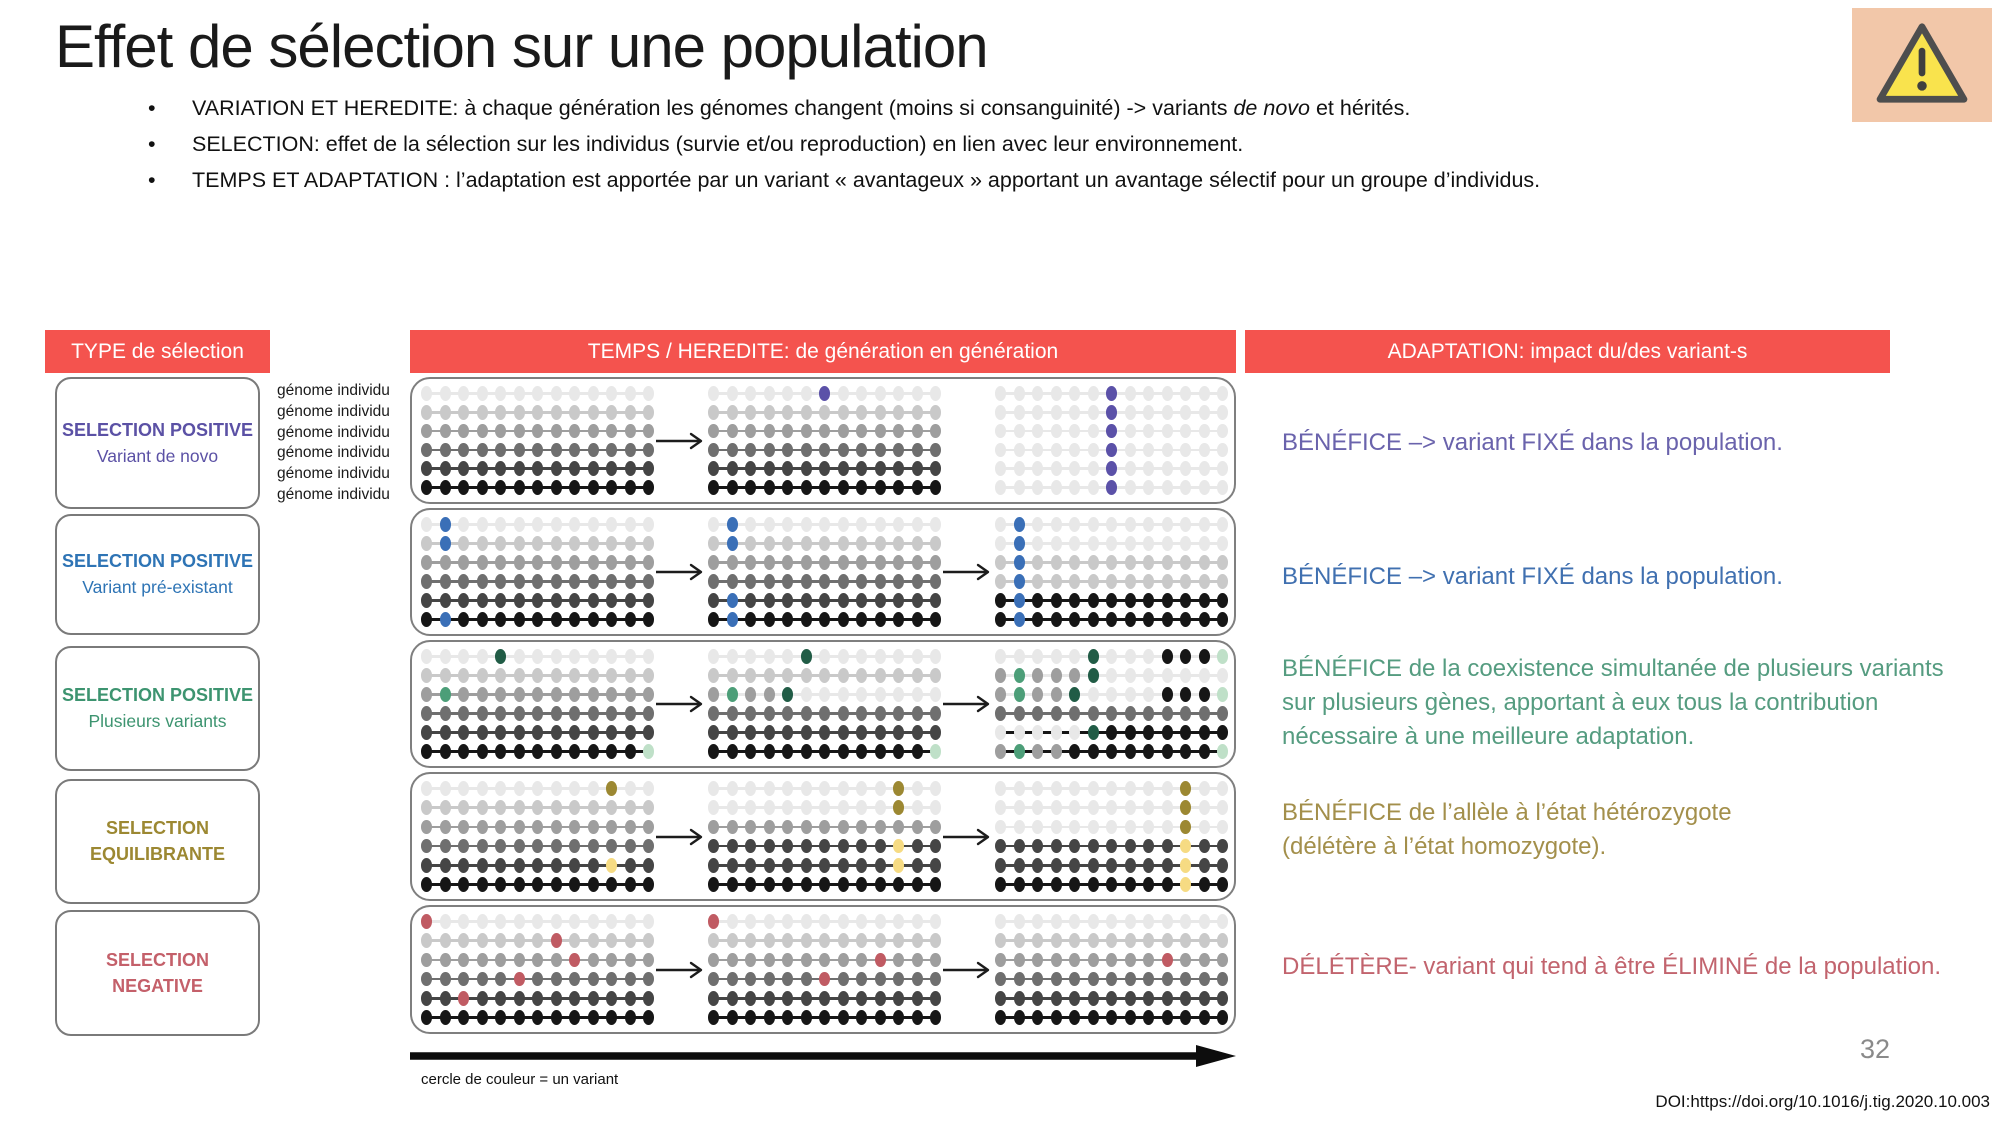  Describe the element at coordinates (157, 455) in the screenshot. I see `type-box-subtitle: Variant de novo` at that location.